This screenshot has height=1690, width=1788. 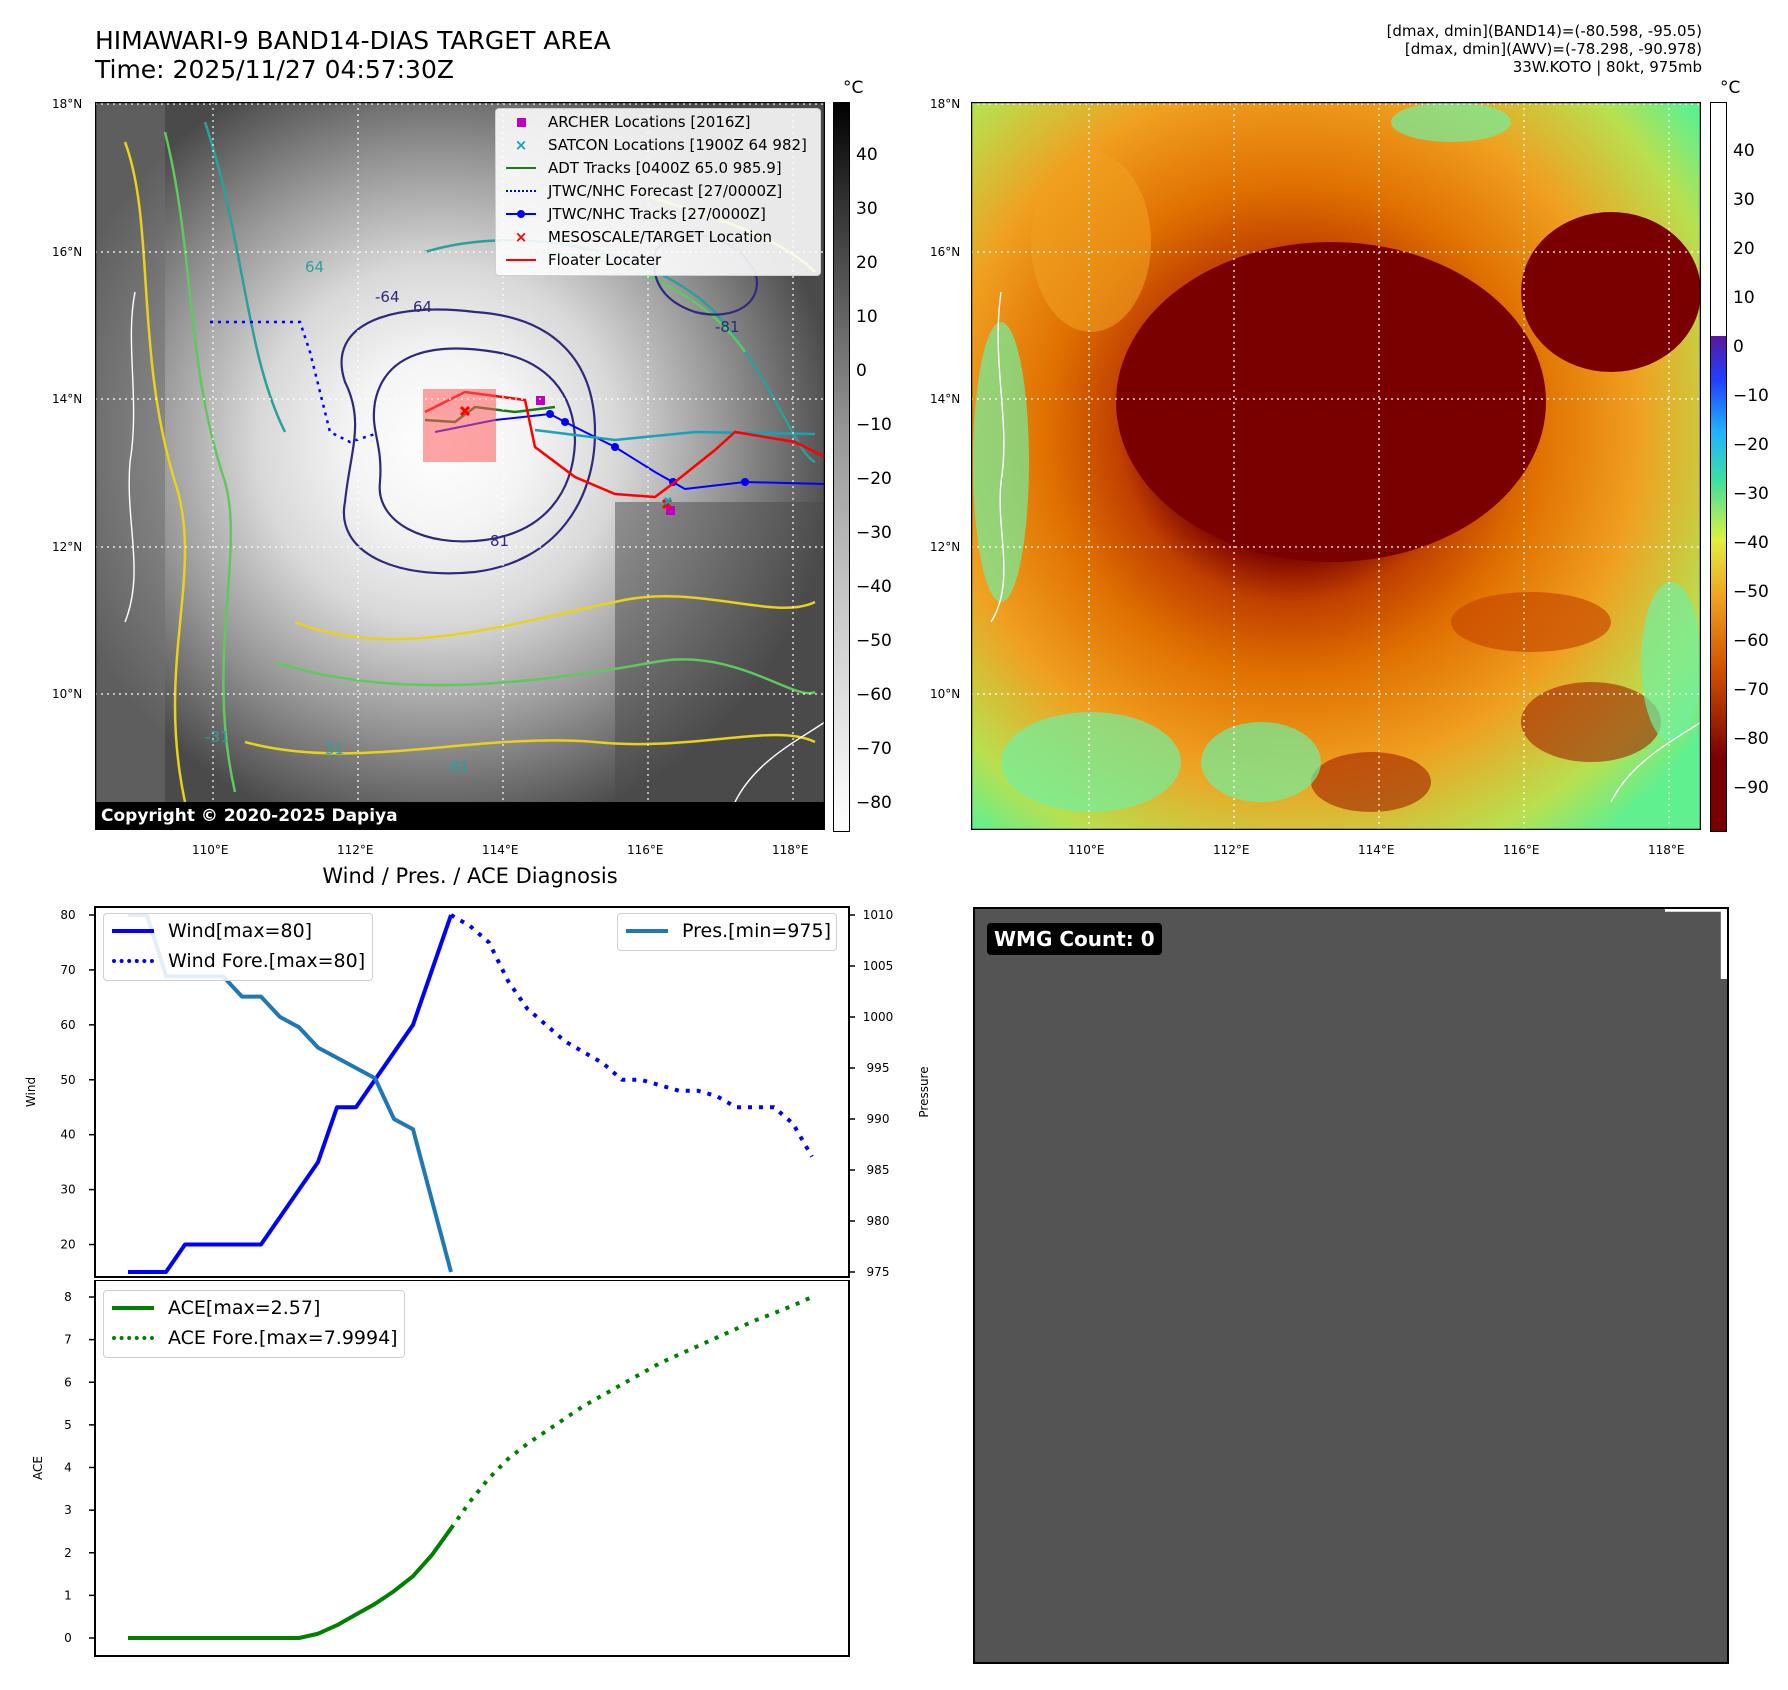 I want to click on legend-item-adt: ADT Tracks [0400Z 65.0 985.9], so click(x=644, y=168).